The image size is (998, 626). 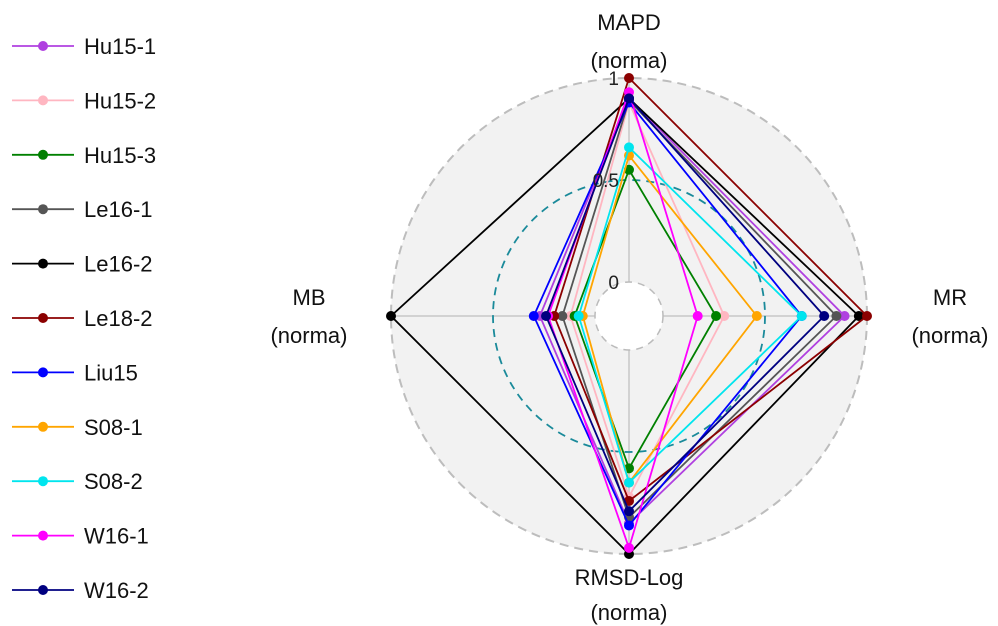 I want to click on legend-label: S08-2, so click(x=113, y=481).